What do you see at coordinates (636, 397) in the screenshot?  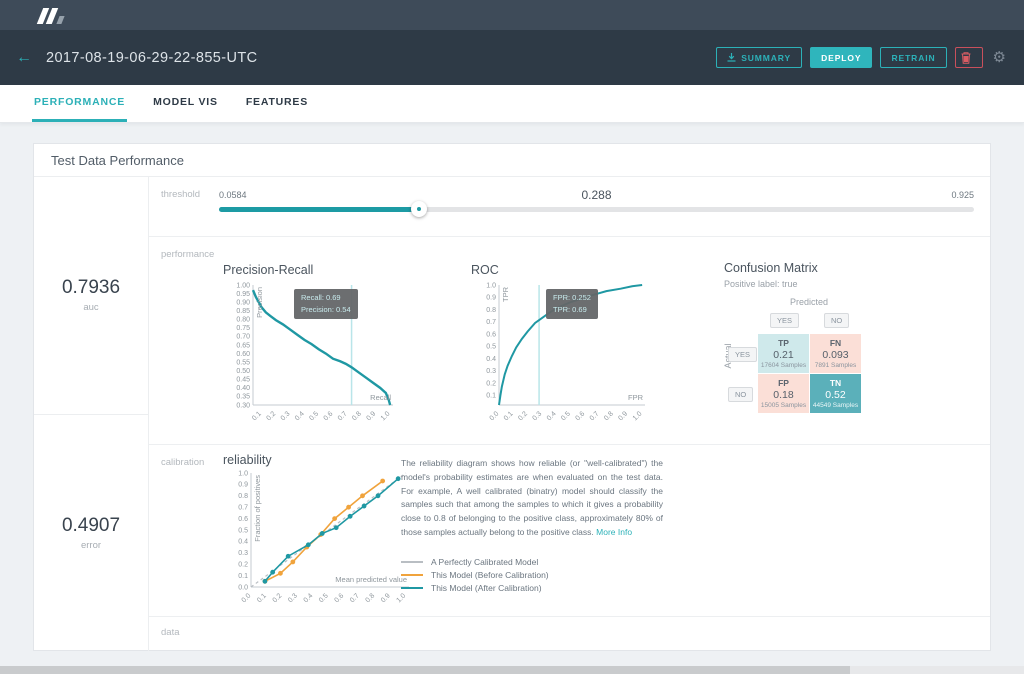 I see `svg-text: FPR` at bounding box center [636, 397].